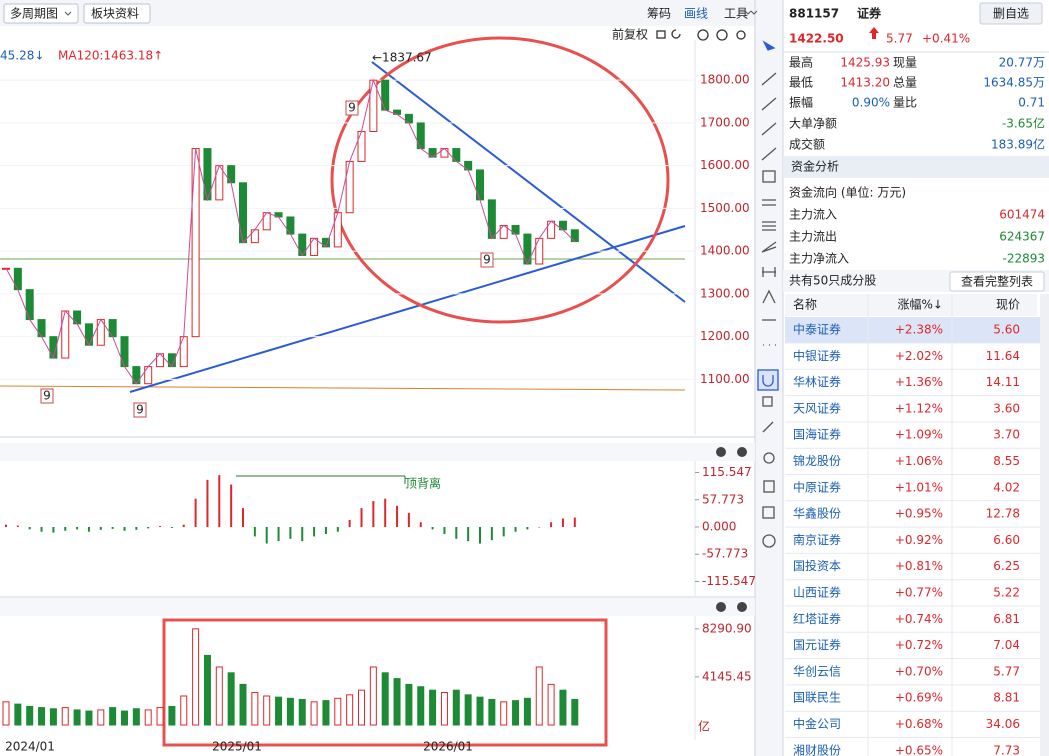 This screenshot has width=1049, height=756. I want to click on stock-name: 山西证券, so click(817, 592).